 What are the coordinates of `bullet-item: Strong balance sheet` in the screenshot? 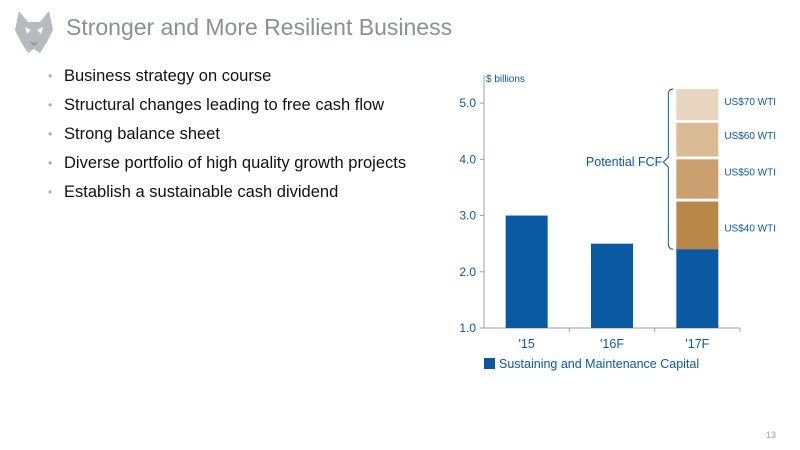 It's located at (227, 134).